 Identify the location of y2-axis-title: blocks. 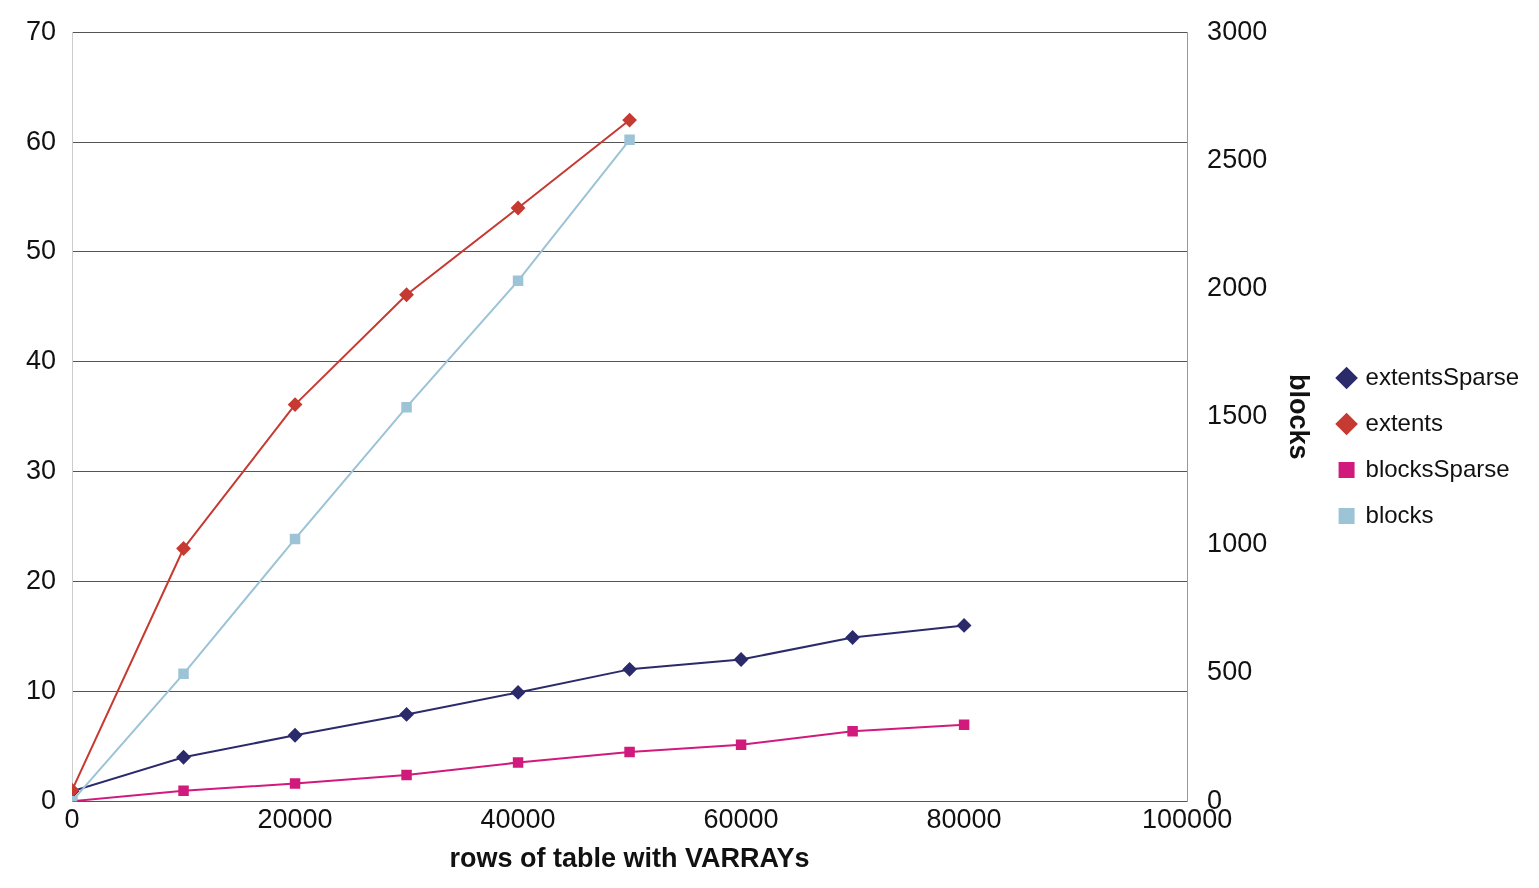
(1298, 416).